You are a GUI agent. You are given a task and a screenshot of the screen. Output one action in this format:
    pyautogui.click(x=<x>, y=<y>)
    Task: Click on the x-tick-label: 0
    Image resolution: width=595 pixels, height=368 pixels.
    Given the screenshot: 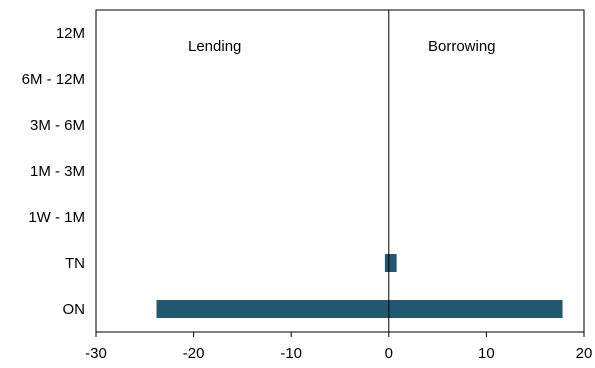 What is the action you would take?
    pyautogui.click(x=389, y=353)
    